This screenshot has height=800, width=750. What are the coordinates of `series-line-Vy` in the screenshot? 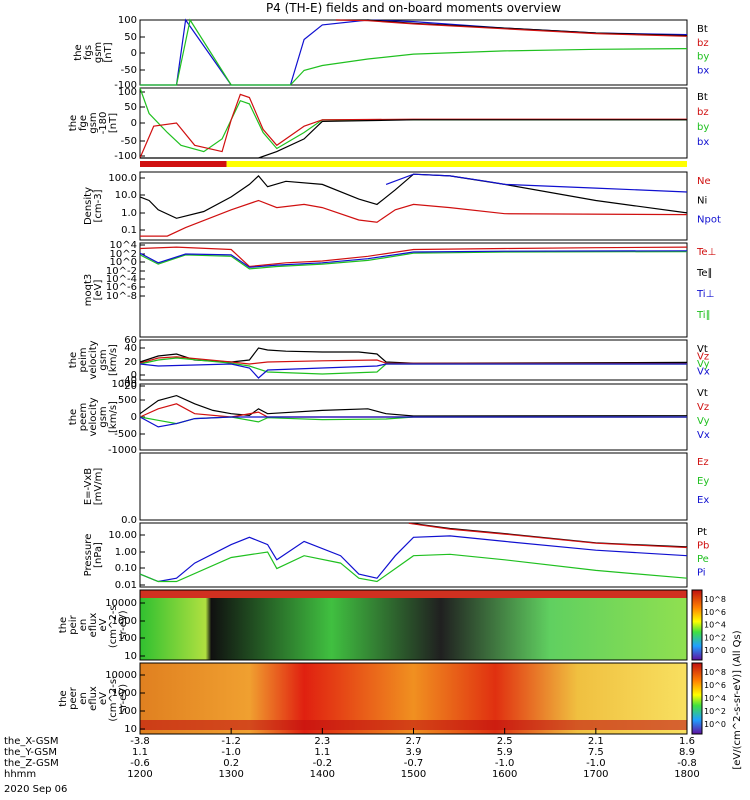 It's located at (413, 420).